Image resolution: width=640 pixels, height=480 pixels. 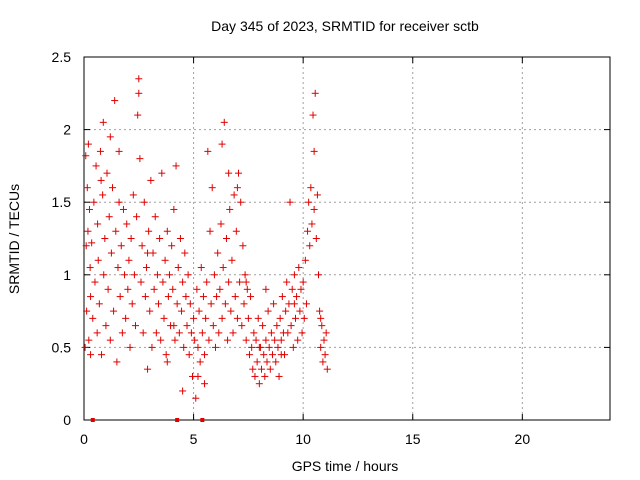 What do you see at coordinates (413, 439) in the screenshot?
I see `x-tick-label: 15` at bounding box center [413, 439].